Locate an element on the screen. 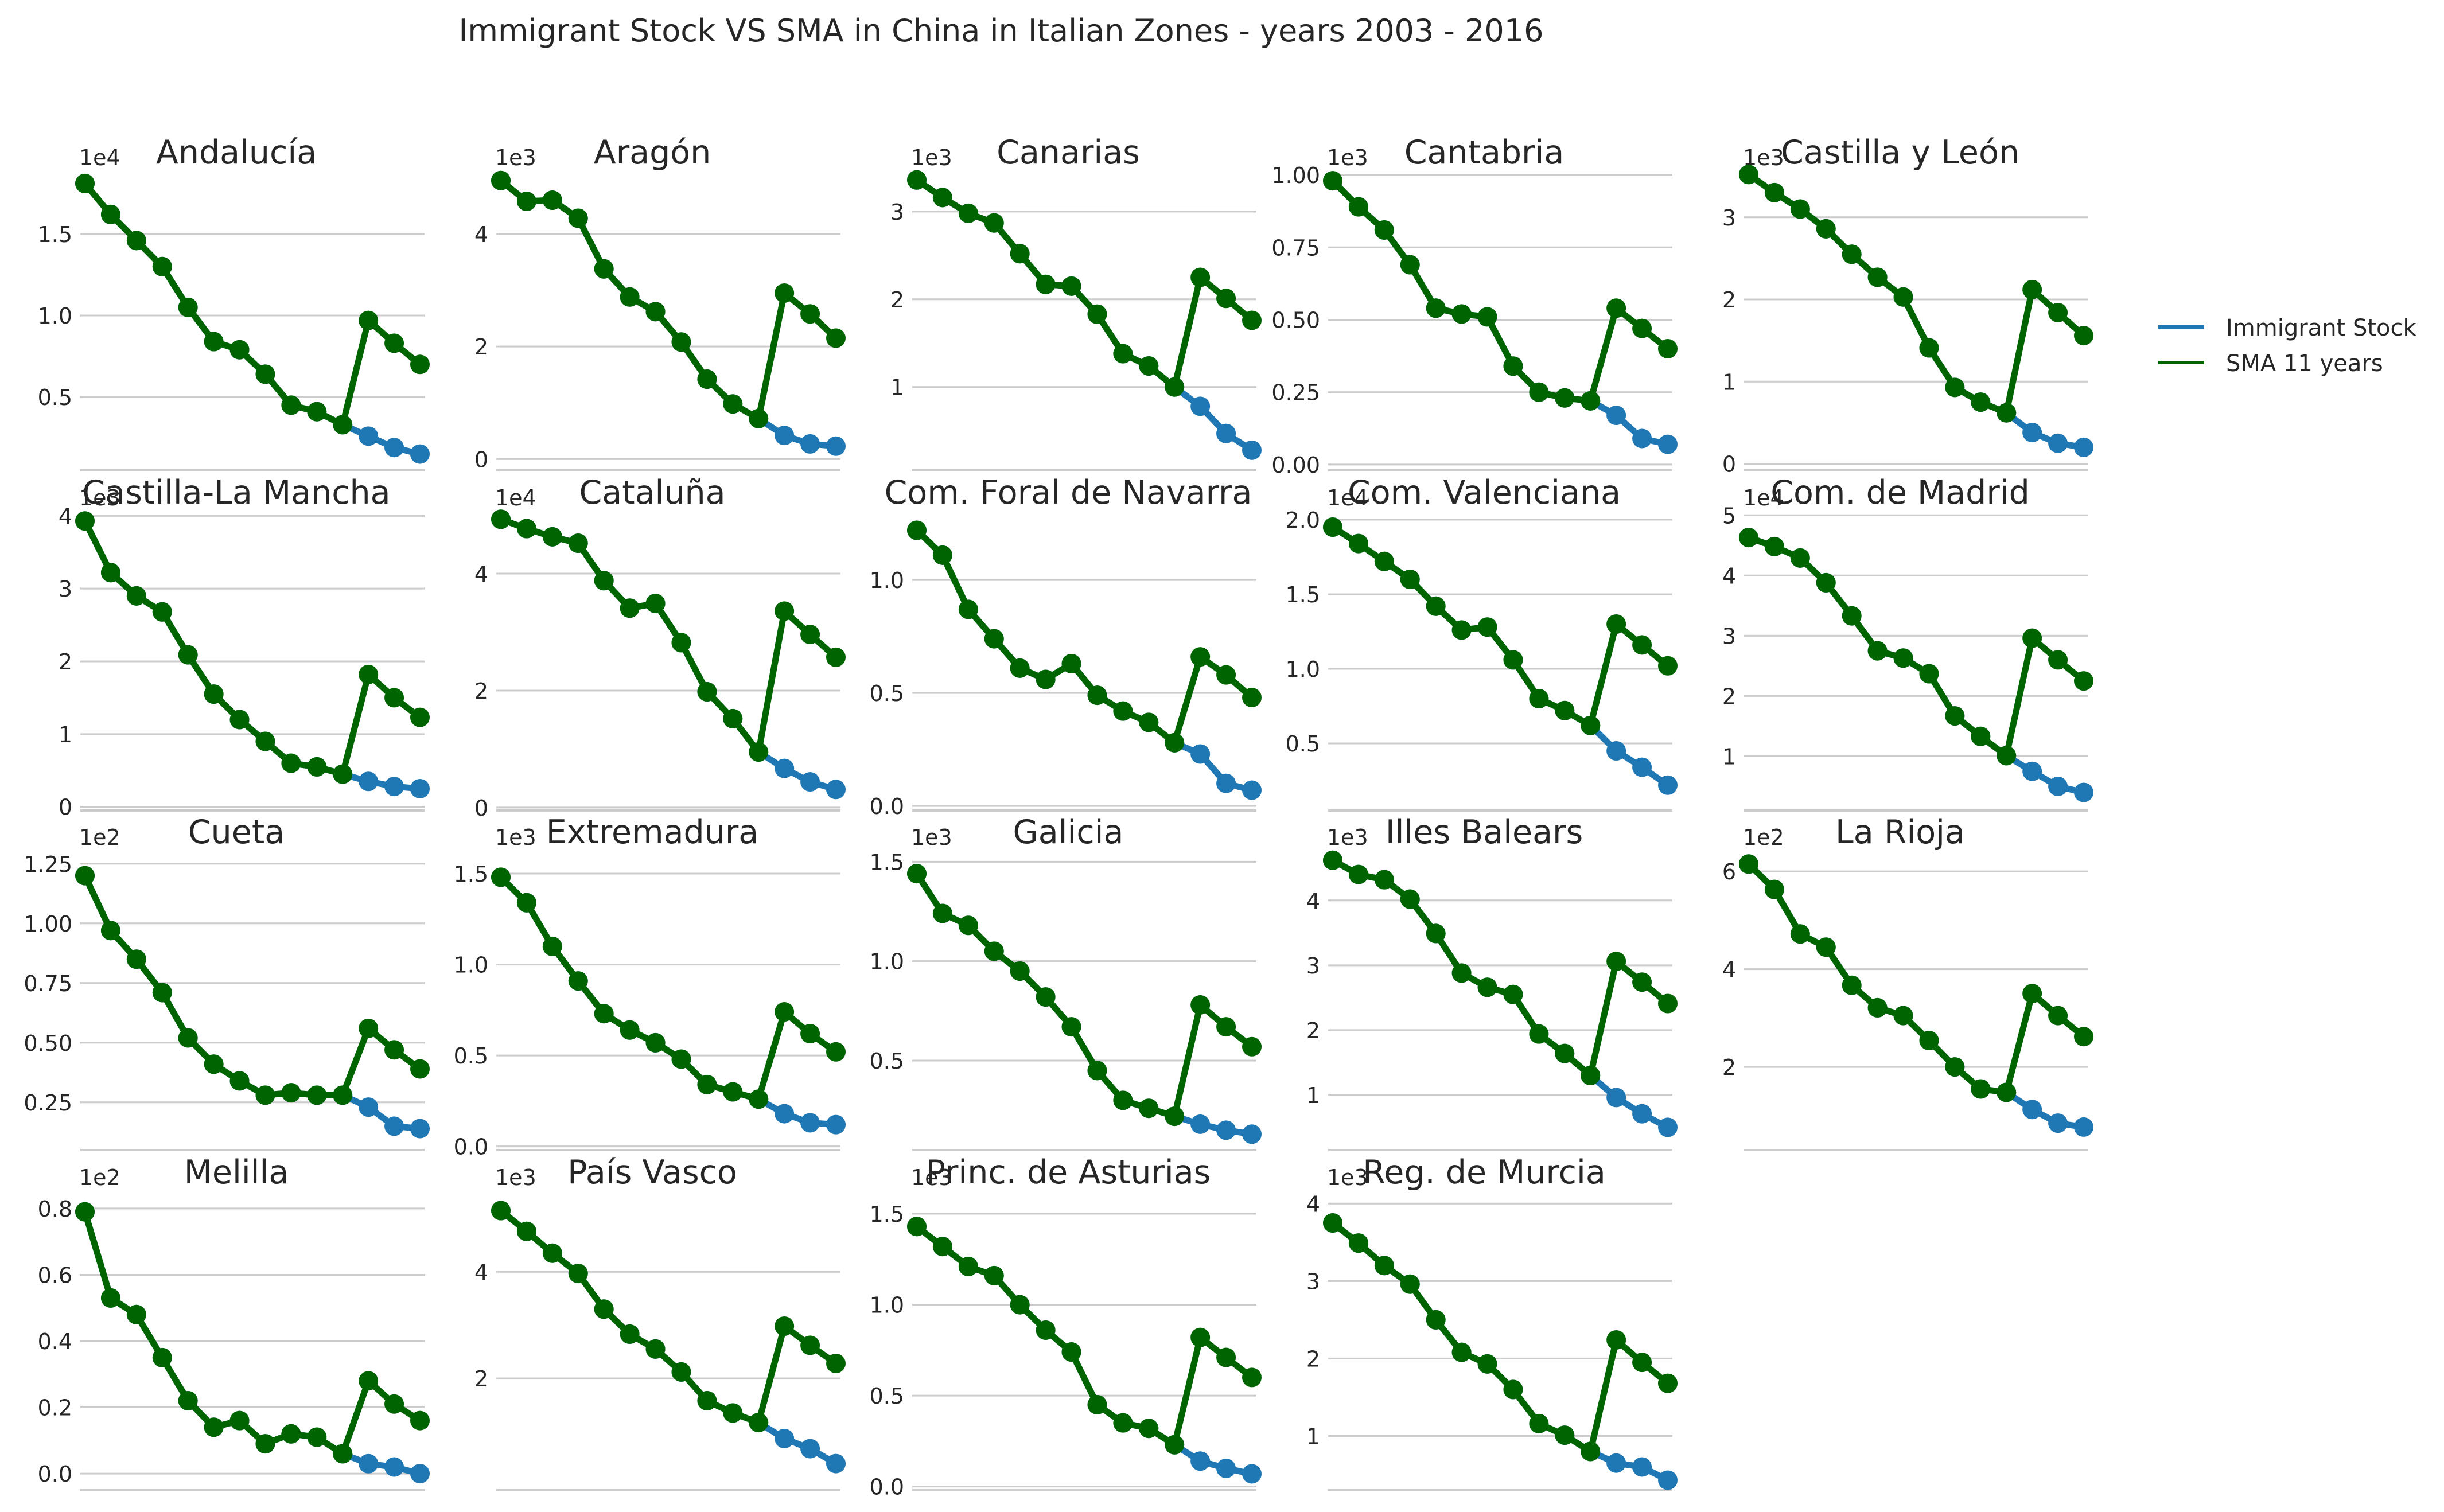 The width and height of the screenshot is (2444, 1512). subplot-extremadura: 0.0 0.5 1.0 1.5 1e3 Extremadura is located at coordinates (650, 987).